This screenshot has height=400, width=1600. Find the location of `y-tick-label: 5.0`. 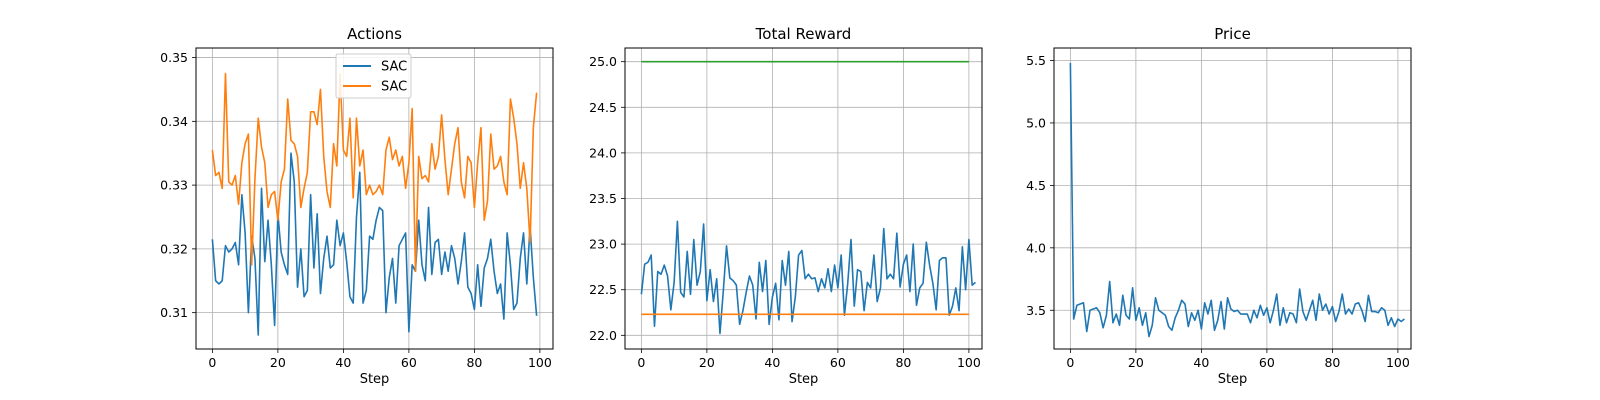

y-tick-label: 5.0 is located at coordinates (1036, 122).